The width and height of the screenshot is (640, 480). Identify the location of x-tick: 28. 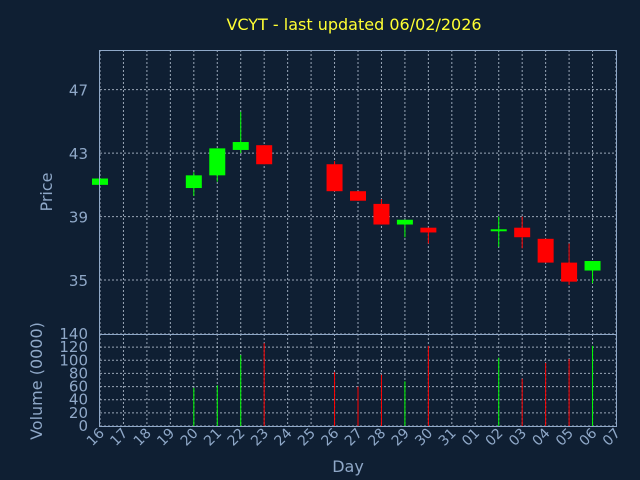
(377, 438).